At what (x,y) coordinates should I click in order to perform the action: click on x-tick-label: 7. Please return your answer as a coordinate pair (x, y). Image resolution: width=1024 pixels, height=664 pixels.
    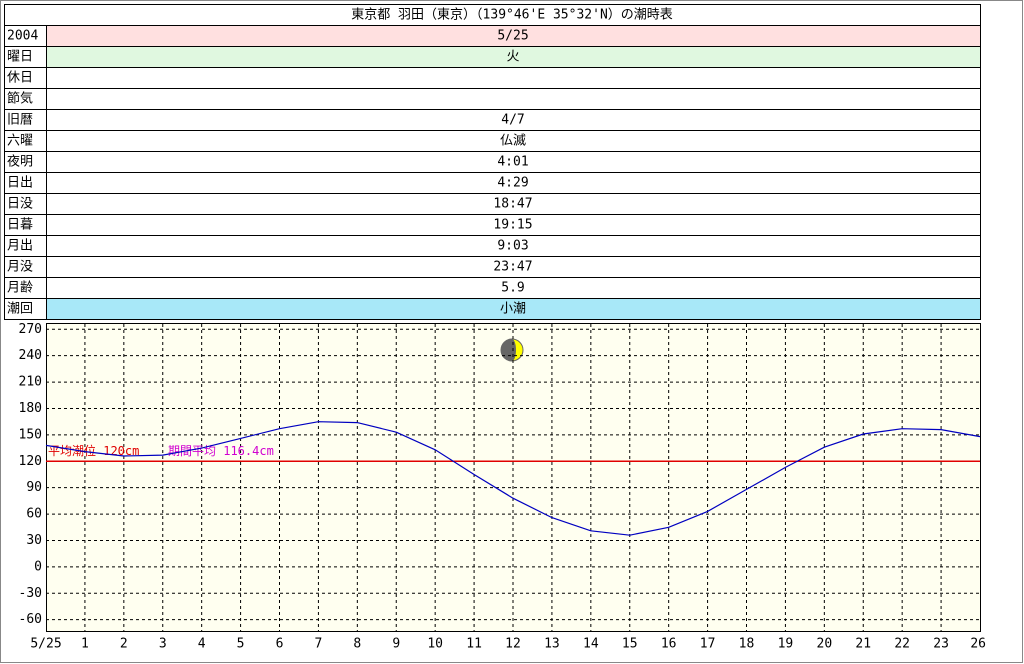
    Looking at the image, I should click on (319, 644).